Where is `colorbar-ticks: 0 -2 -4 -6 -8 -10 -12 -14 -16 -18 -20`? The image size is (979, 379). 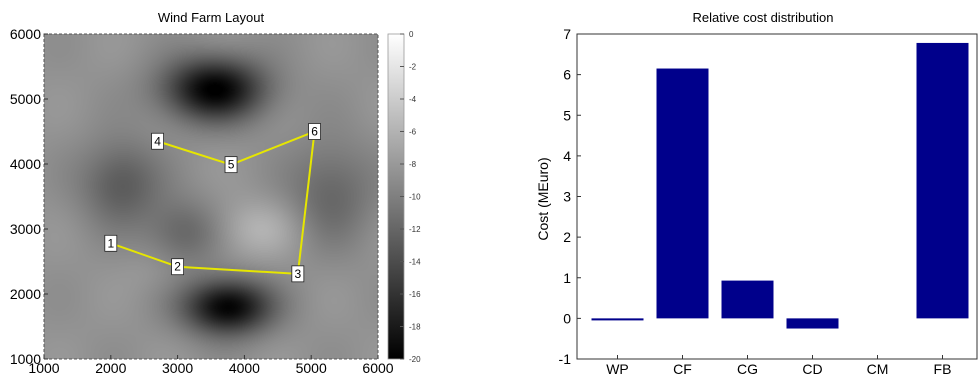 colorbar-ticks: 0 -2 -4 -6 -8 -10 -12 -14 -16 -18 -20 is located at coordinates (410, 197).